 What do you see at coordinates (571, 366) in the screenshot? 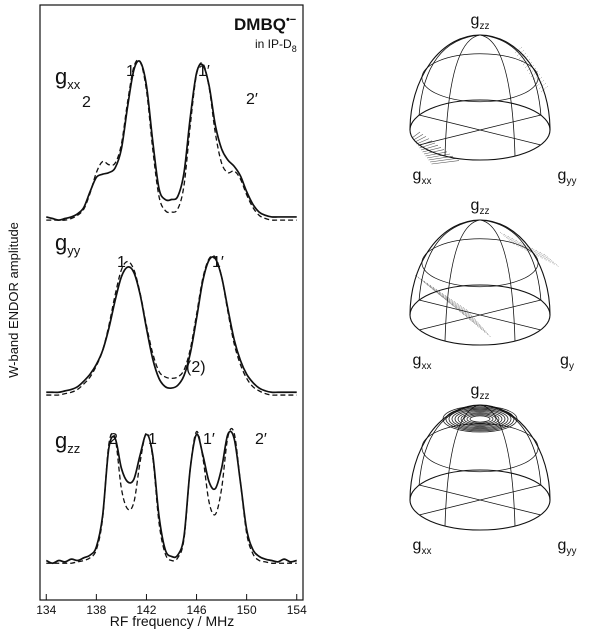
I see `orientation-label-sub: y` at bounding box center [571, 366].